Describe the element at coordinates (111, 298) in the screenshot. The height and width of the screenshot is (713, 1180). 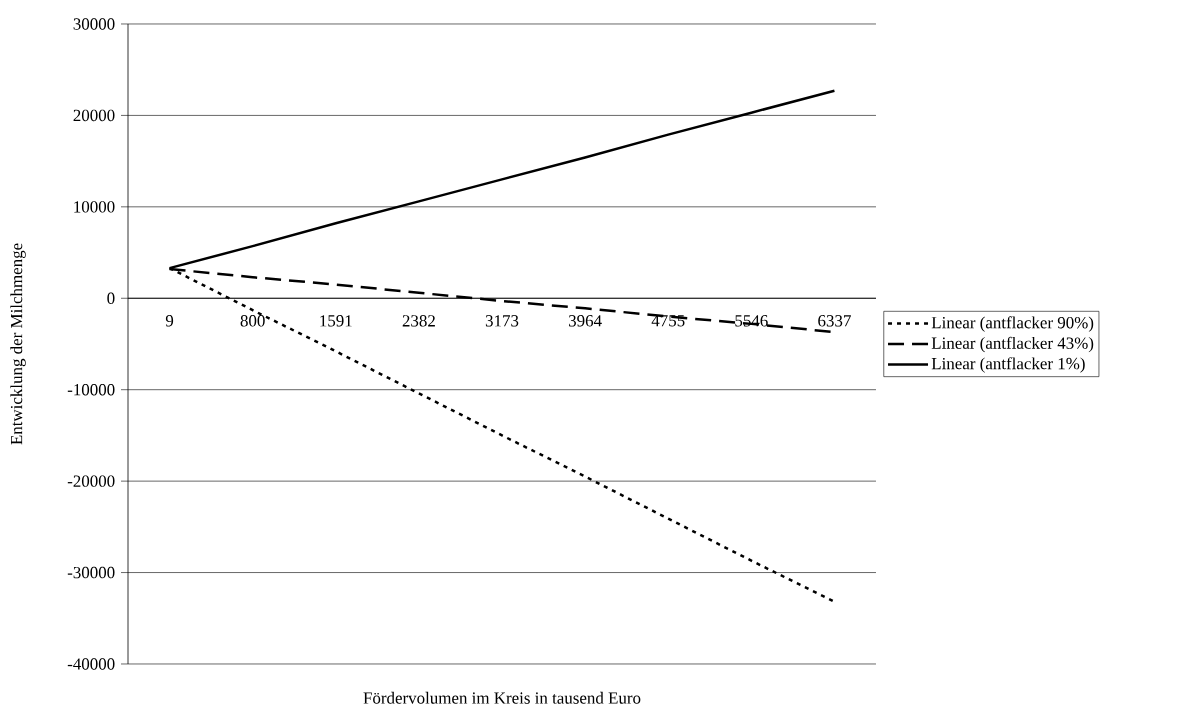
I see `y-tick-label: 0` at that location.